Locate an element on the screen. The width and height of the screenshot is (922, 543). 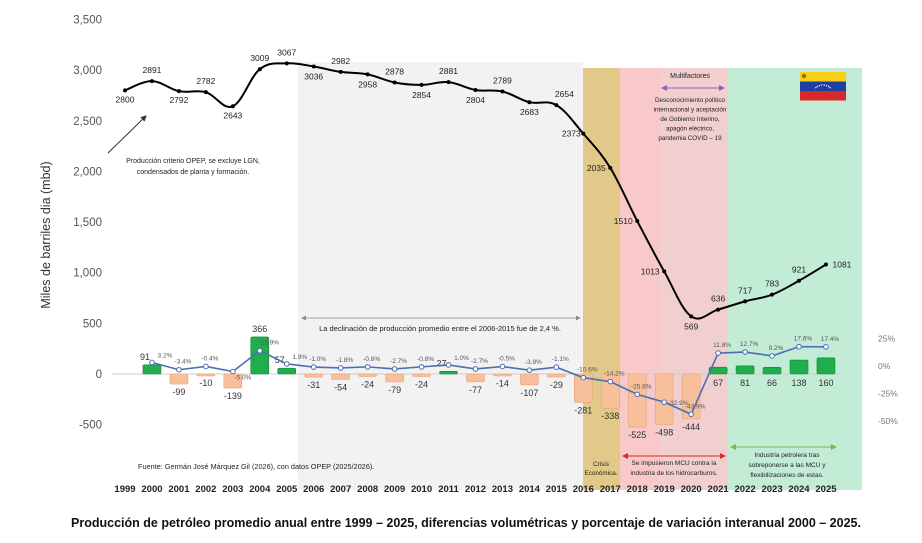
x-tick-label: 2020 is located at coordinates (691, 489).